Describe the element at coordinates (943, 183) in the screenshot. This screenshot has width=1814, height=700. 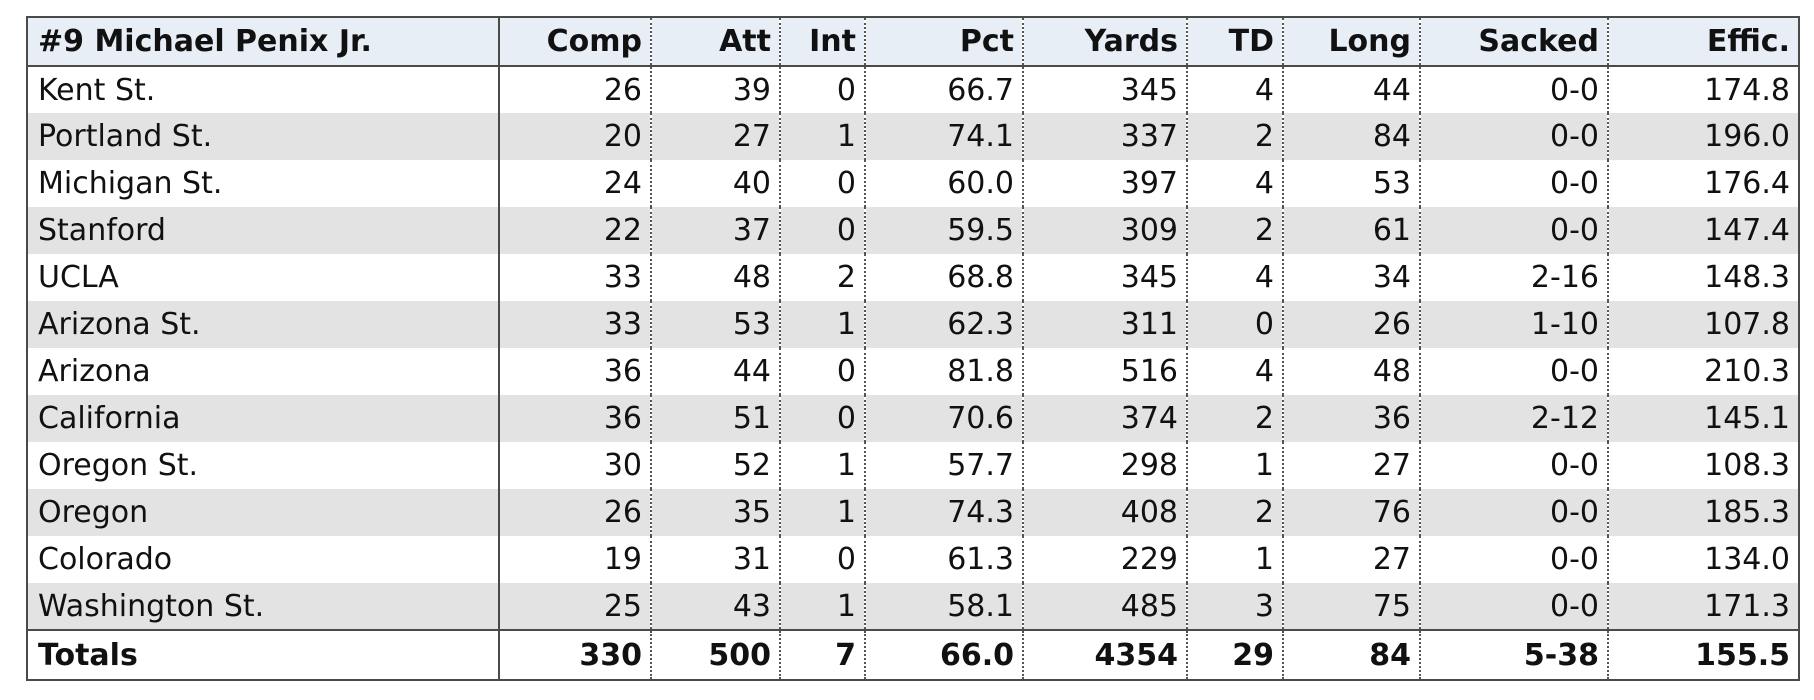
I see `stat-cell: 60.0` at that location.